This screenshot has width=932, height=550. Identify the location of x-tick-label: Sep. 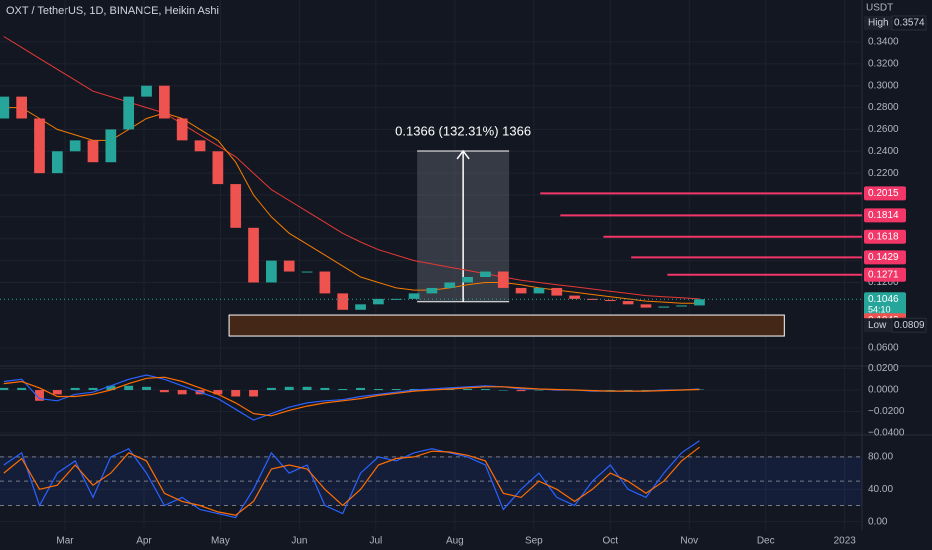
(534, 541).